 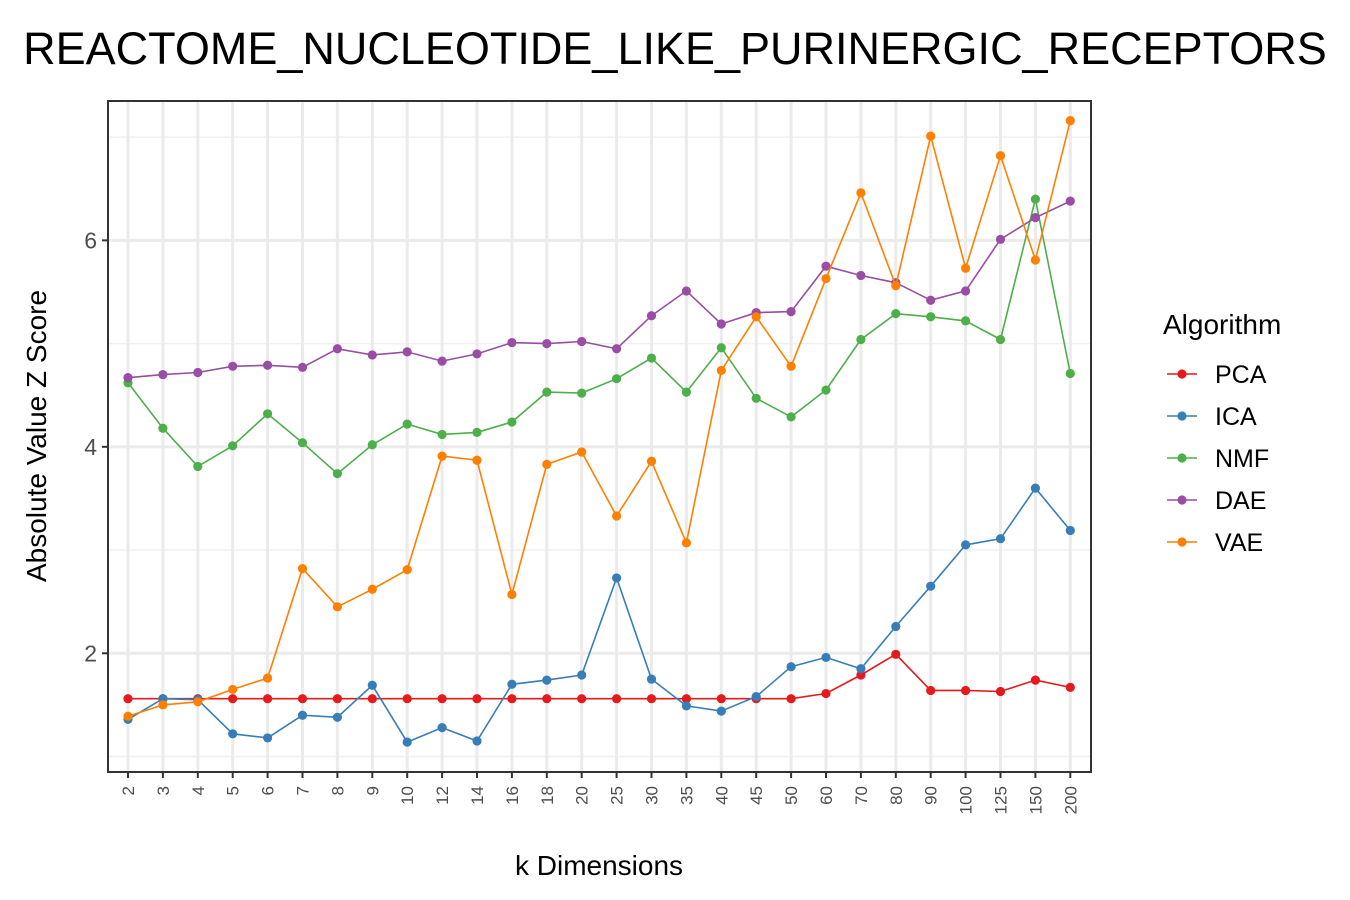 I want to click on x-tick-label: 30, so click(x=652, y=795).